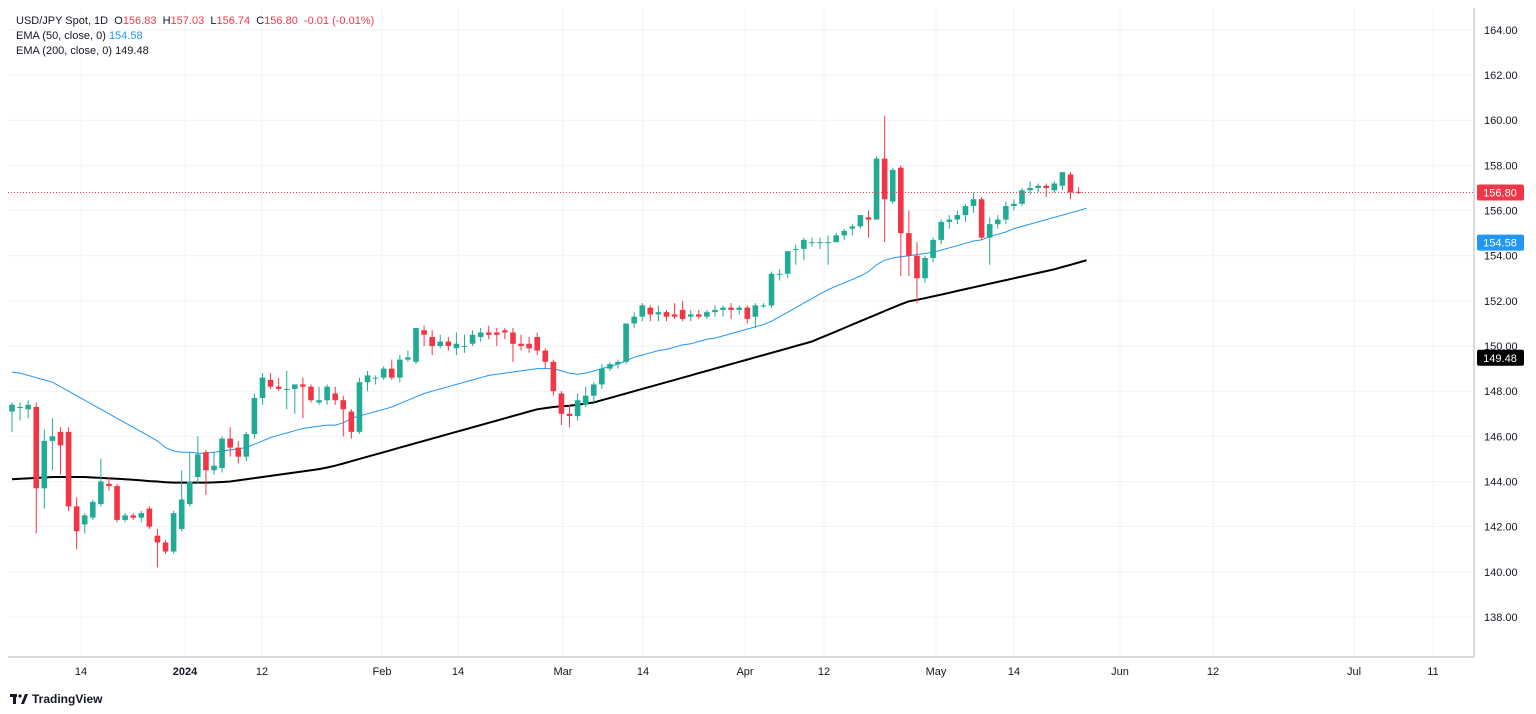  What do you see at coordinates (1501, 483) in the screenshot?
I see `y-tick-label: 144.00` at bounding box center [1501, 483].